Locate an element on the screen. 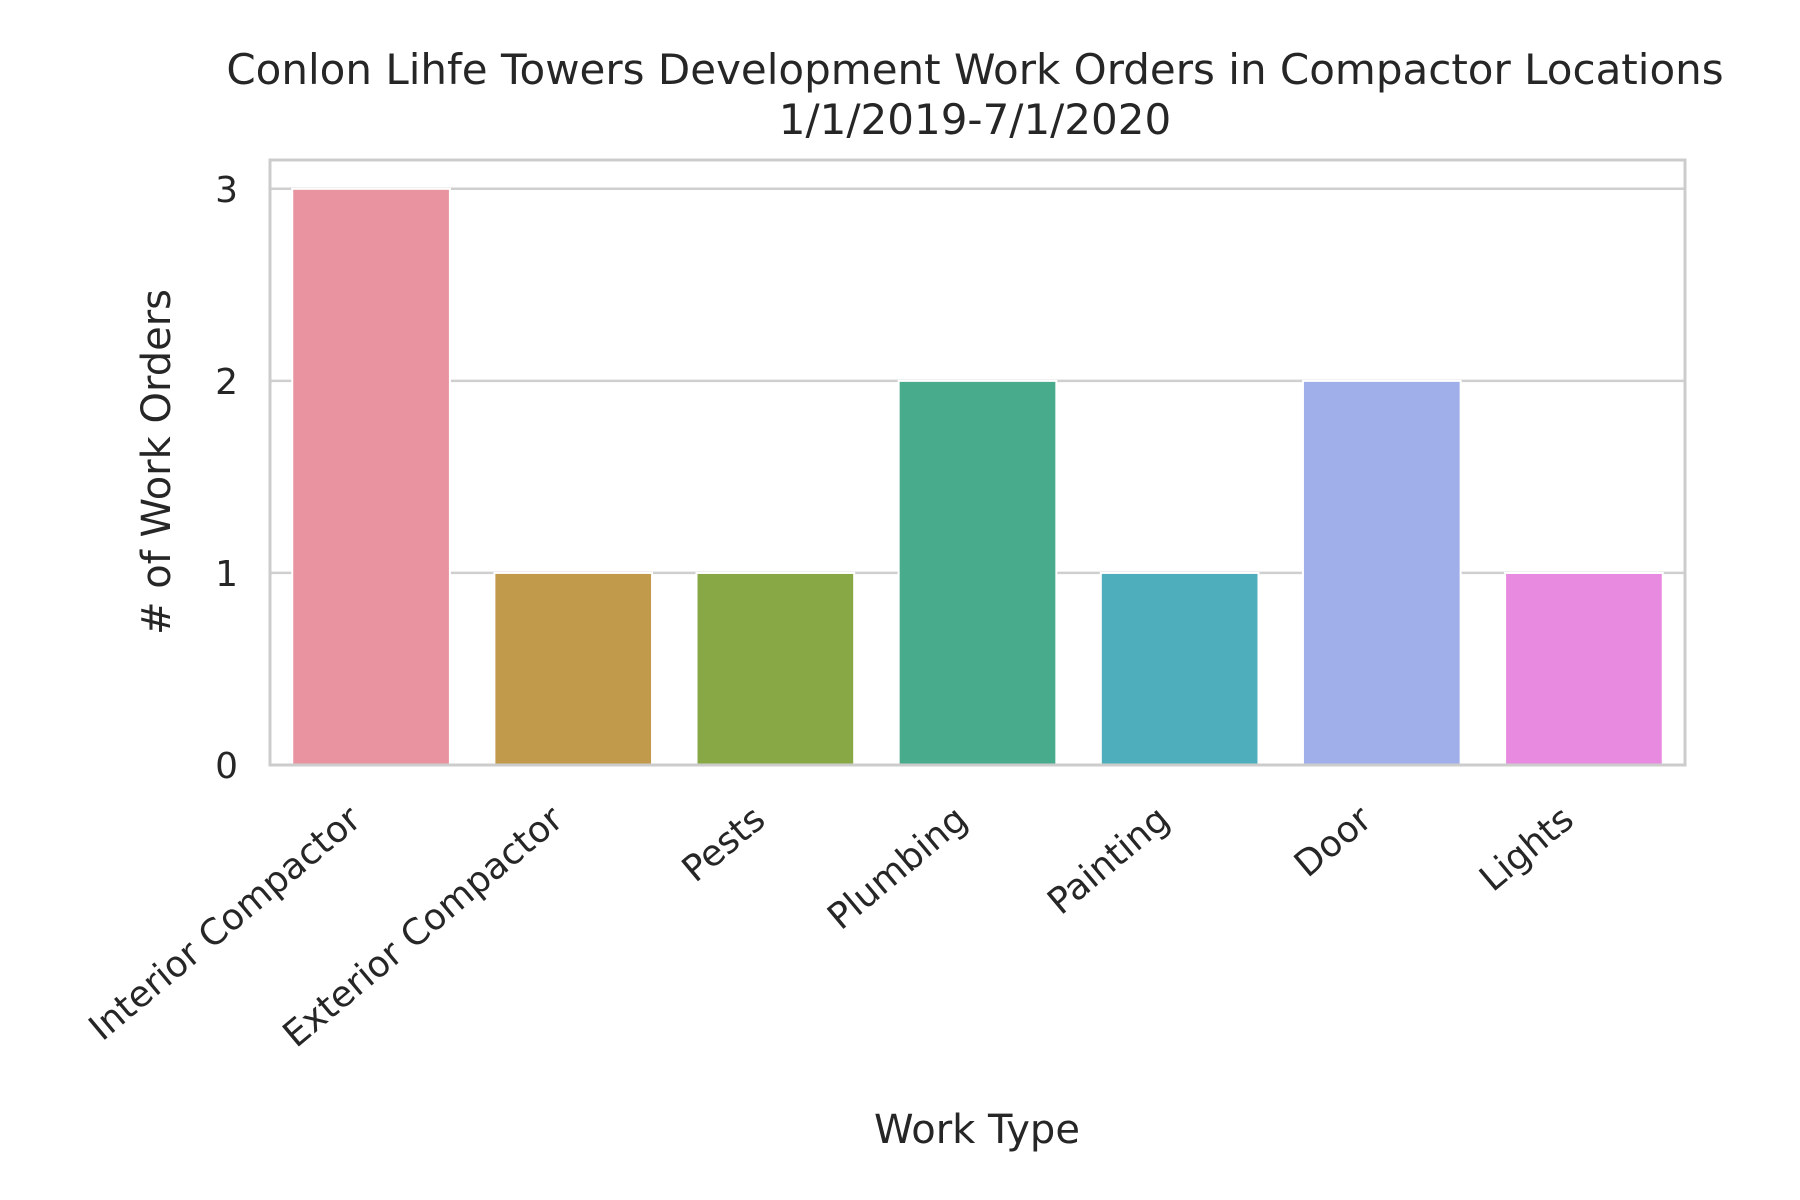  bar-door is located at coordinates (1381, 572).